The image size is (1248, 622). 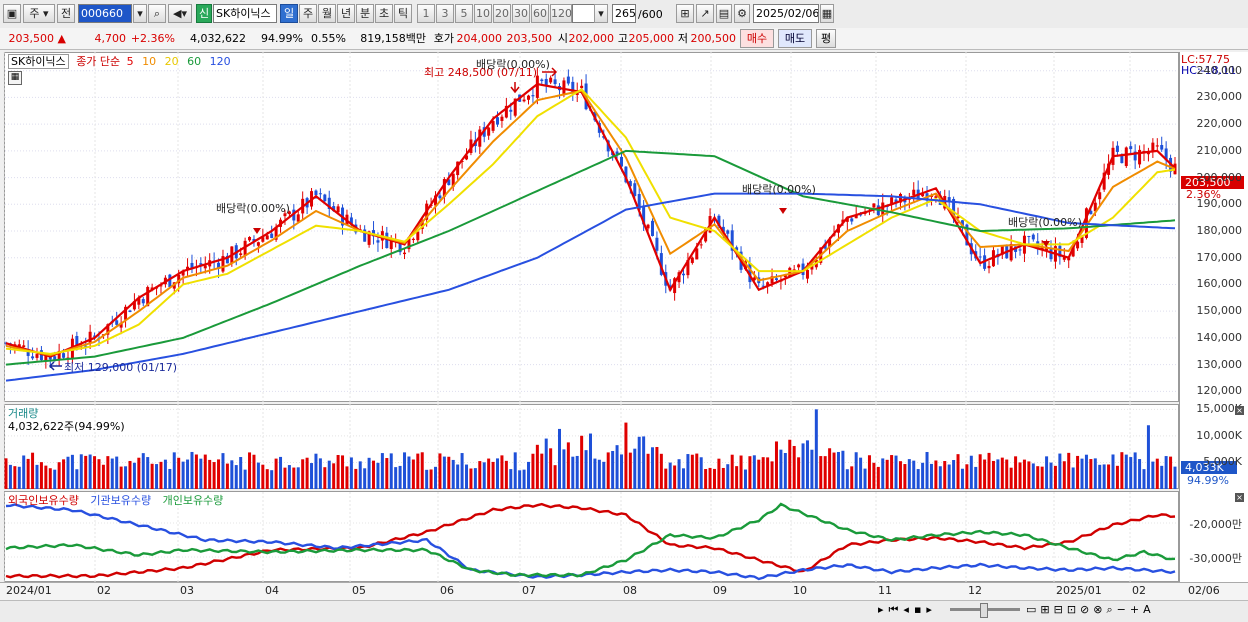 I want to click on chart-tool-icon: ⊞, so click(x=685, y=13).